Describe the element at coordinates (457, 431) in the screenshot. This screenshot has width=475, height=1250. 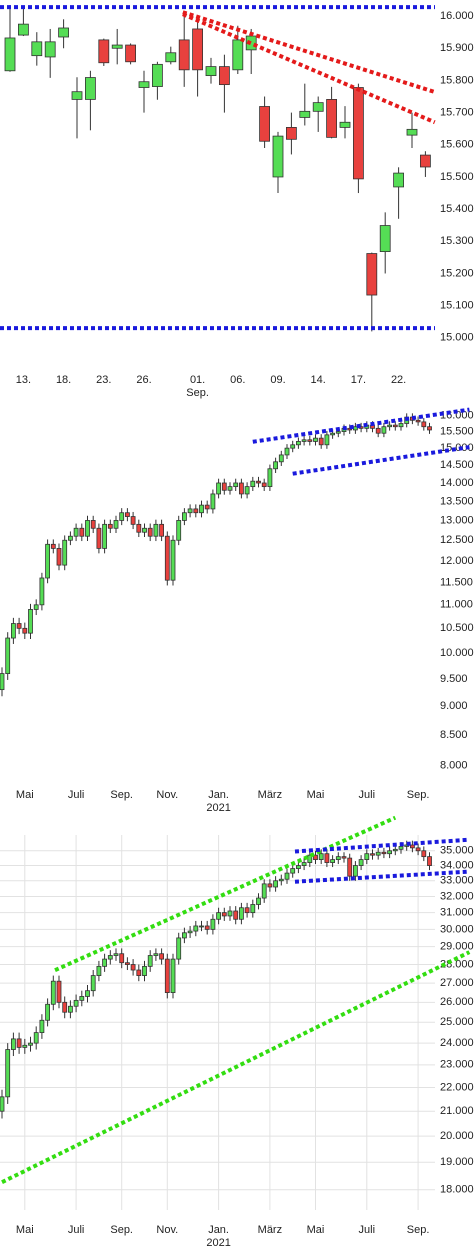
I see `y-tick-label: 15.500` at that location.